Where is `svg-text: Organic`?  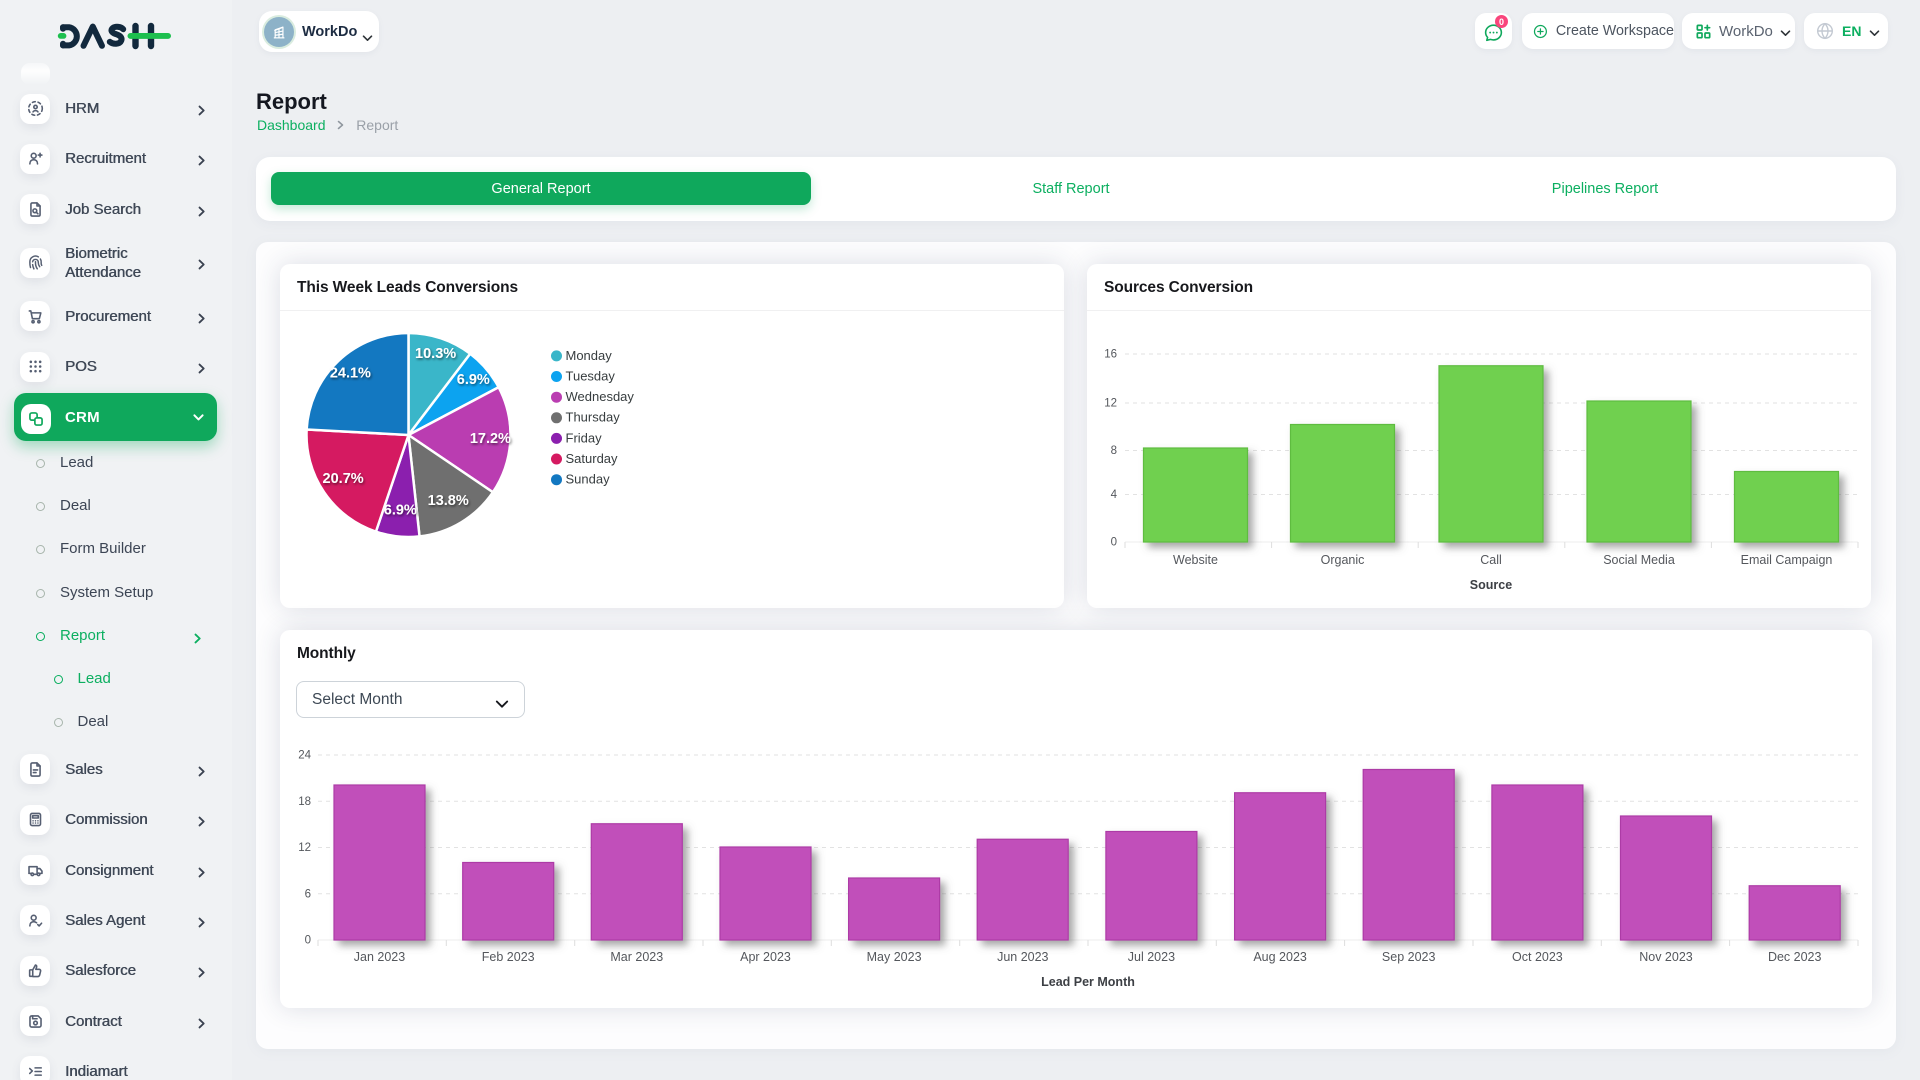
svg-text: Organic is located at coordinates (1343, 560).